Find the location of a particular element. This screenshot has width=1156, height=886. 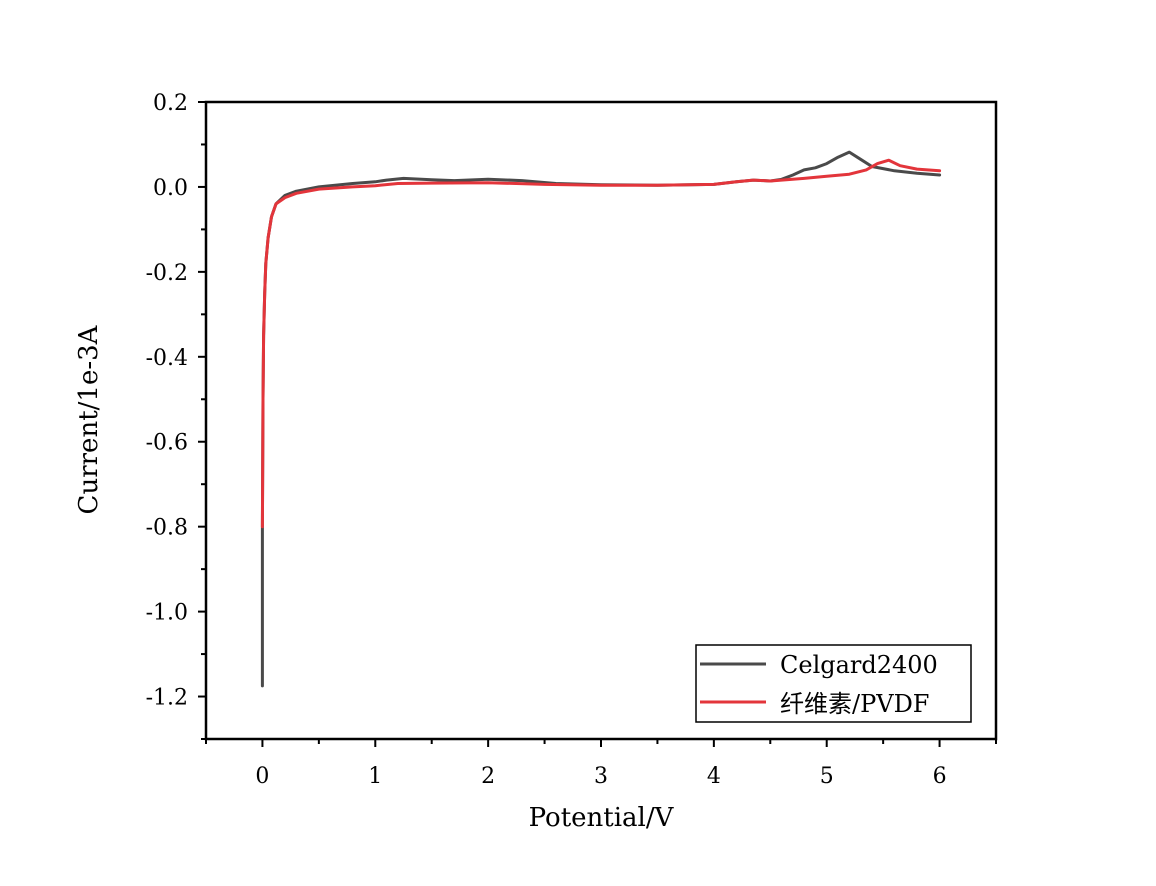

legend: Celgard2400 纤维素/PVDF is located at coordinates (833, 683).